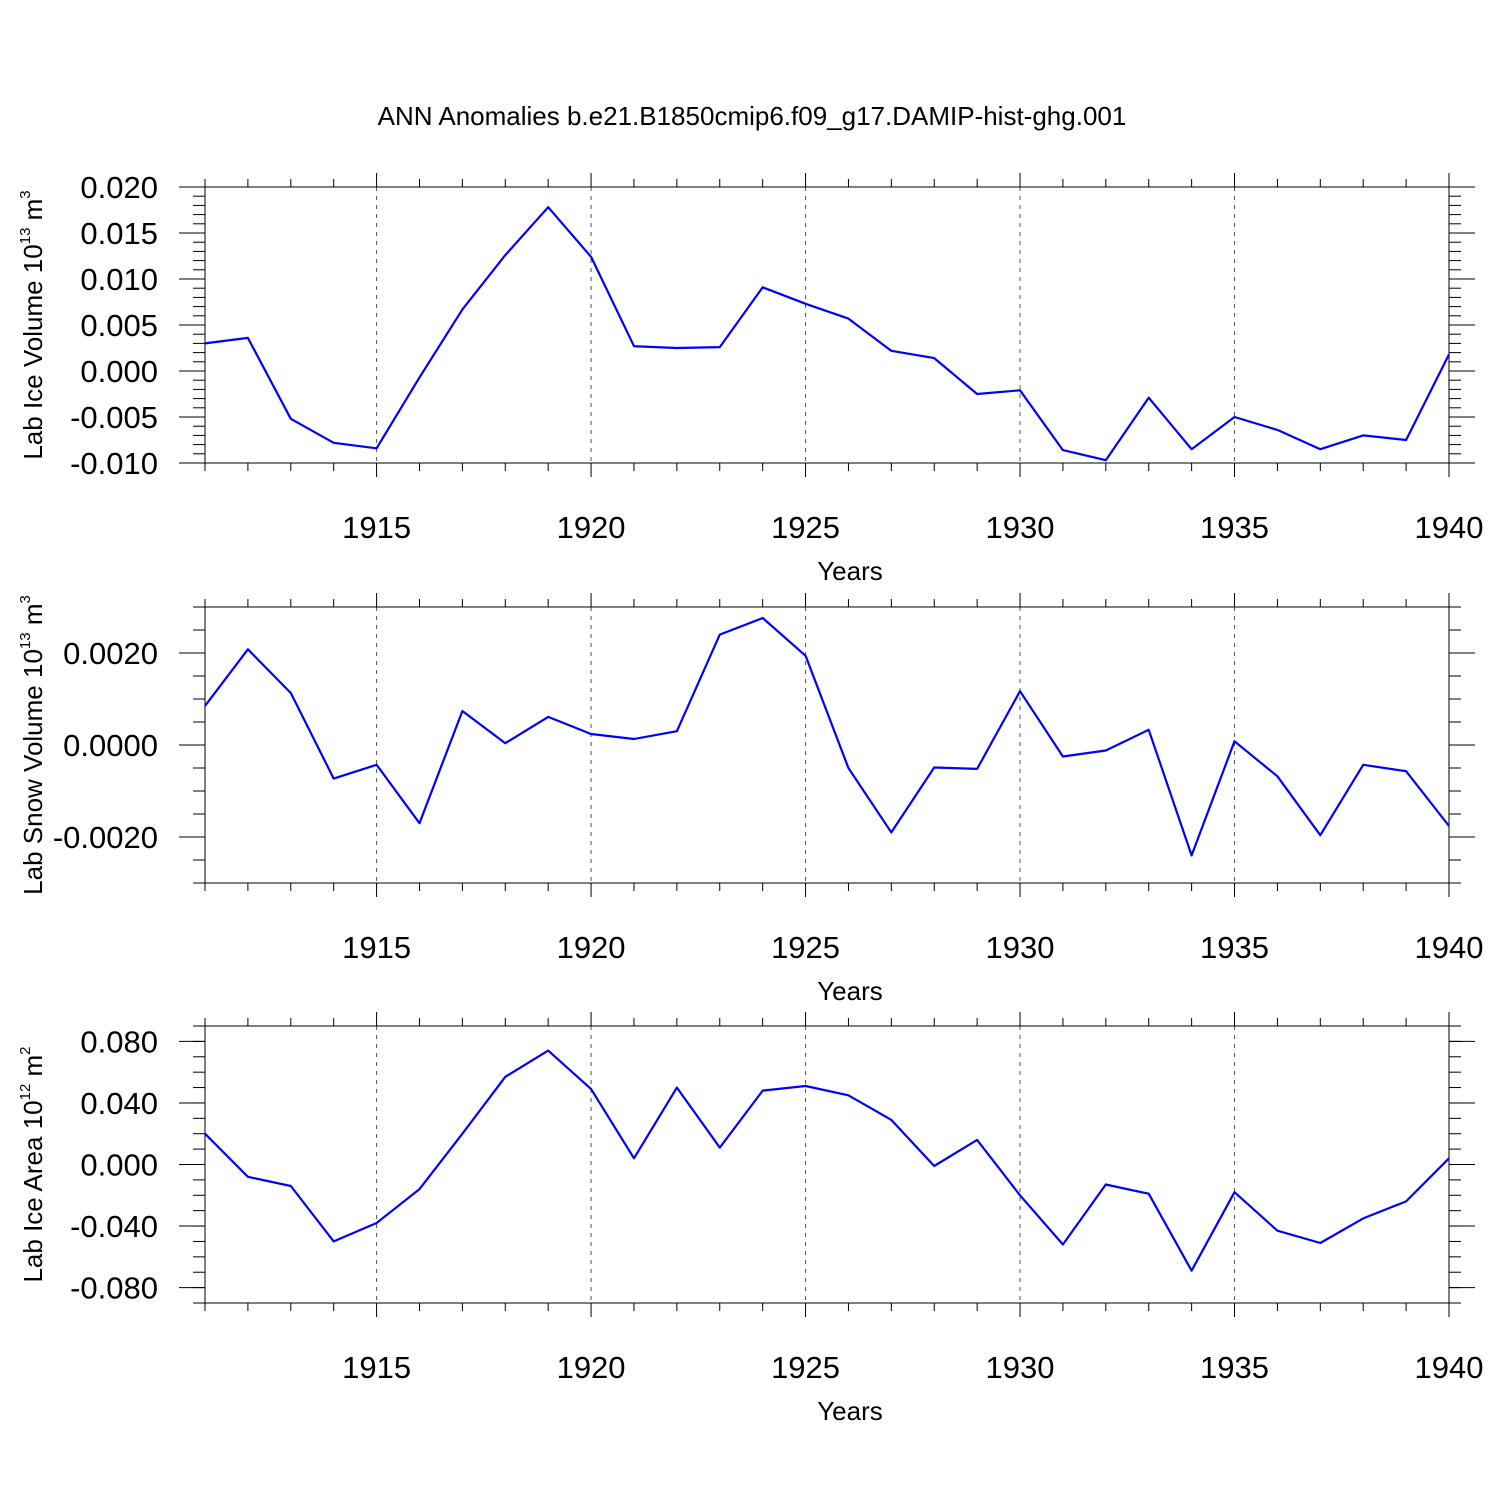 This screenshot has height=1500, width=1500. Describe the element at coordinates (114, 1226) in the screenshot. I see `y-tick-label: -0.040` at that location.